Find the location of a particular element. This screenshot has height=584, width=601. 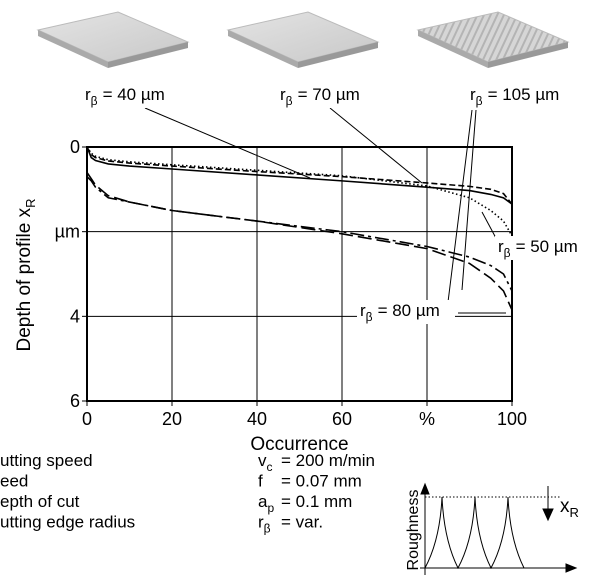

condition-text: = var. is located at coordinates (302, 522).